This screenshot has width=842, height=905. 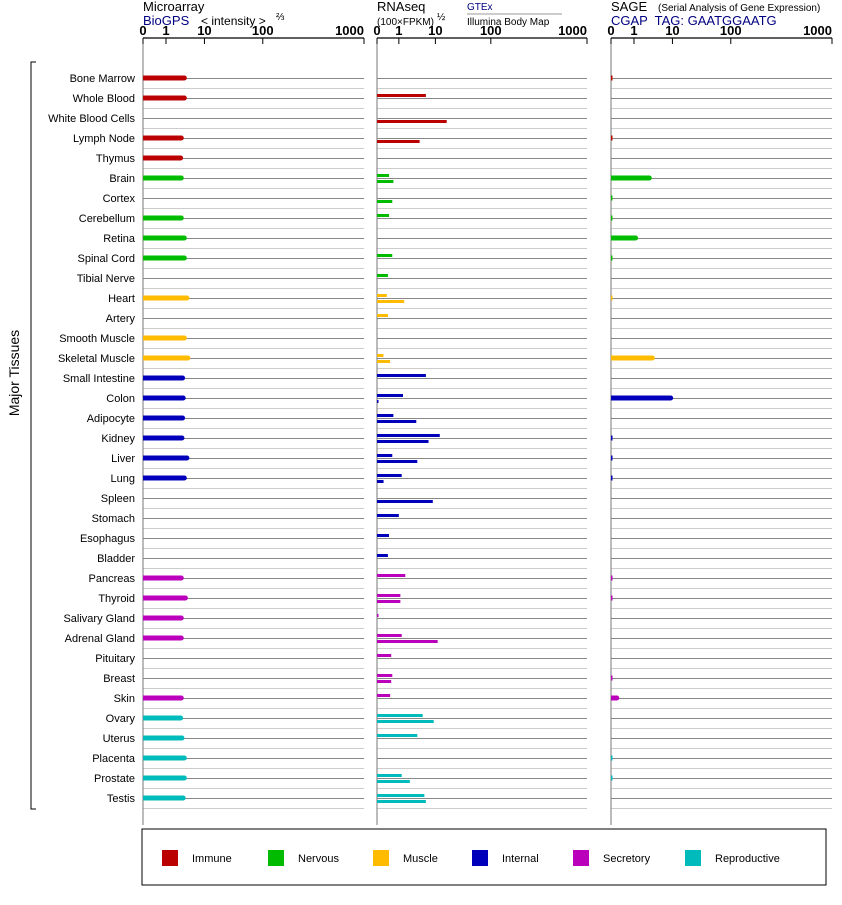 What do you see at coordinates (91, 119) in the screenshot?
I see `tissue-label: White Blood Cells` at bounding box center [91, 119].